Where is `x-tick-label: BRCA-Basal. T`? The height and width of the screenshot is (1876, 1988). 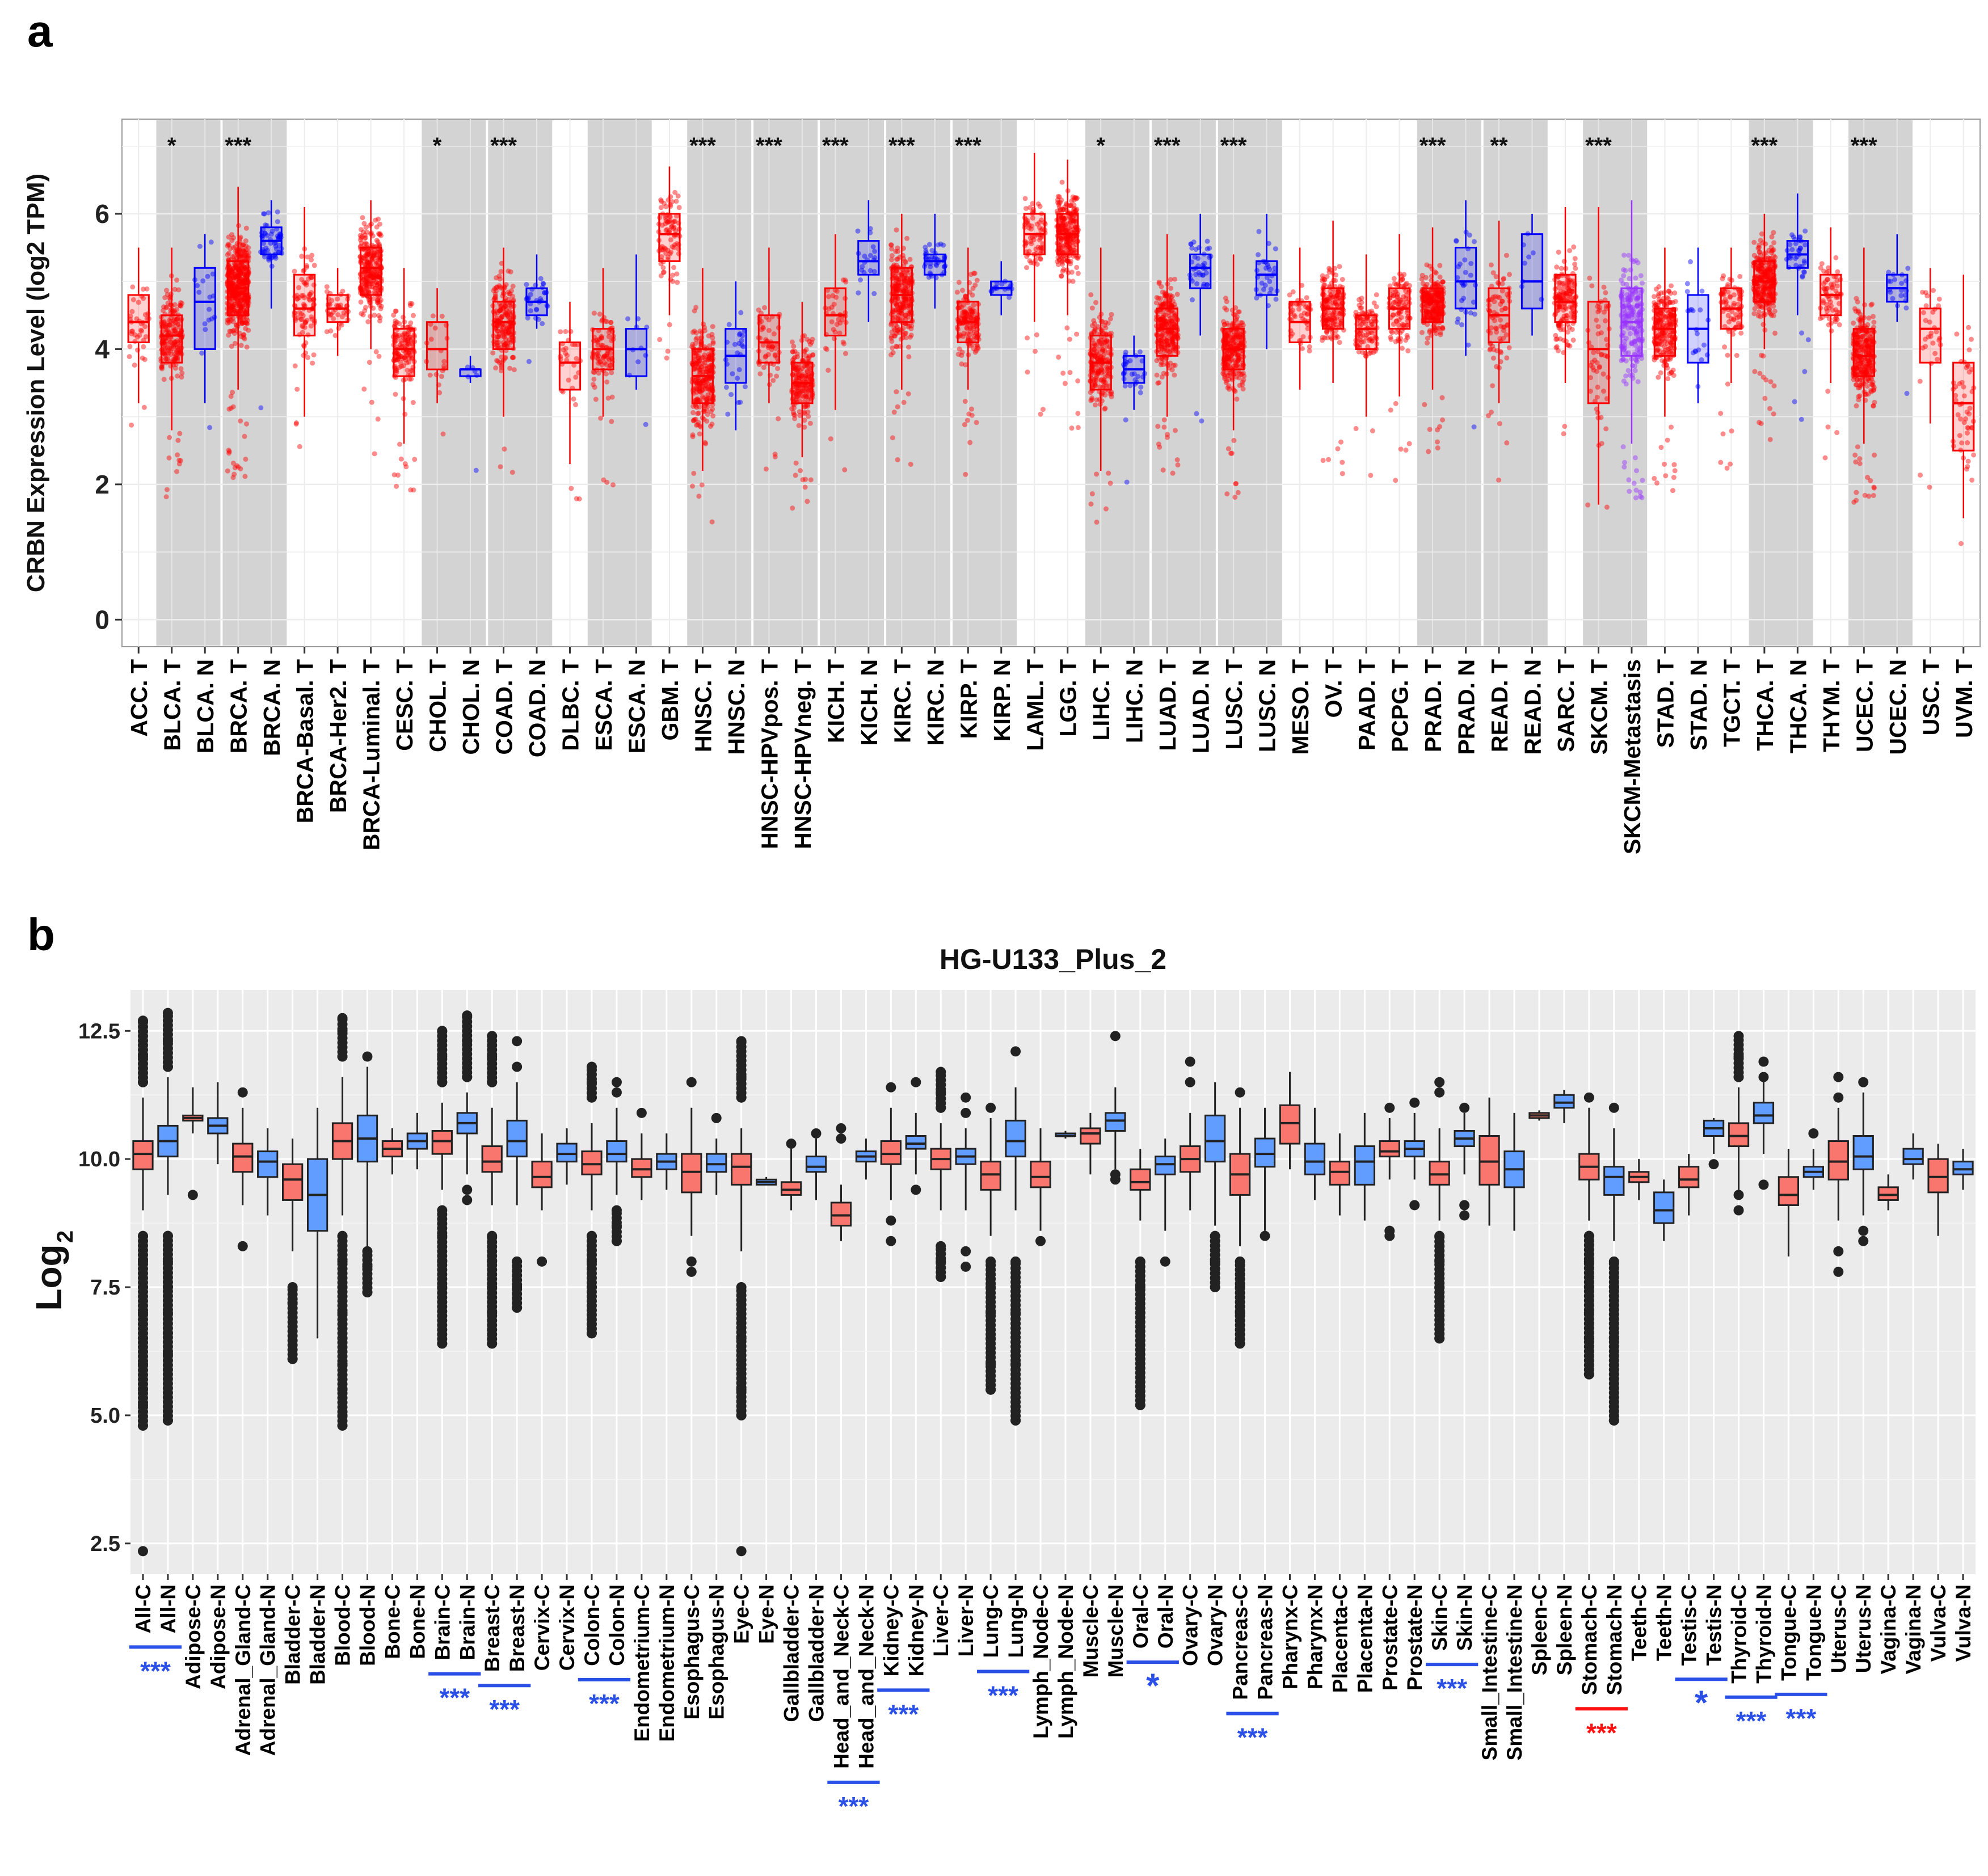
x-tick-label: BRCA-Basal. T is located at coordinates (305, 741).